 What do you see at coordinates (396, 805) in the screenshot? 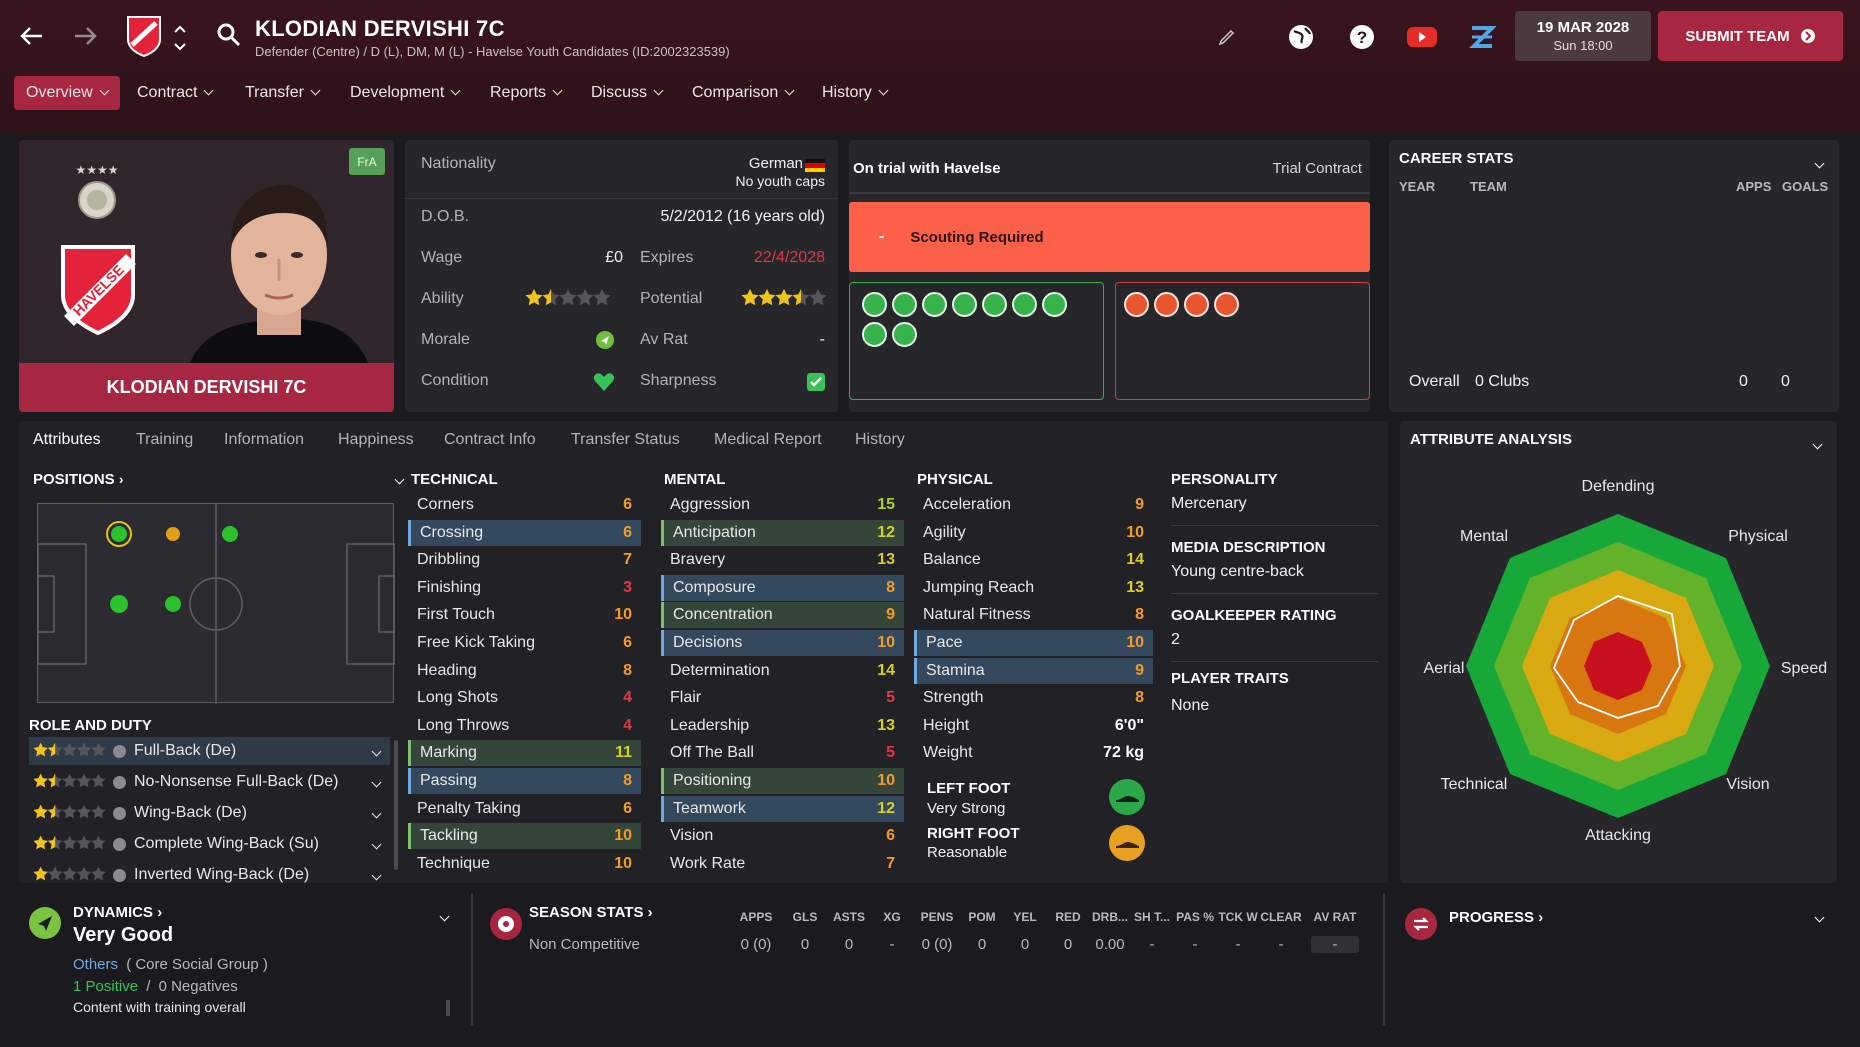
I see `roles-scrollbar` at bounding box center [396, 805].